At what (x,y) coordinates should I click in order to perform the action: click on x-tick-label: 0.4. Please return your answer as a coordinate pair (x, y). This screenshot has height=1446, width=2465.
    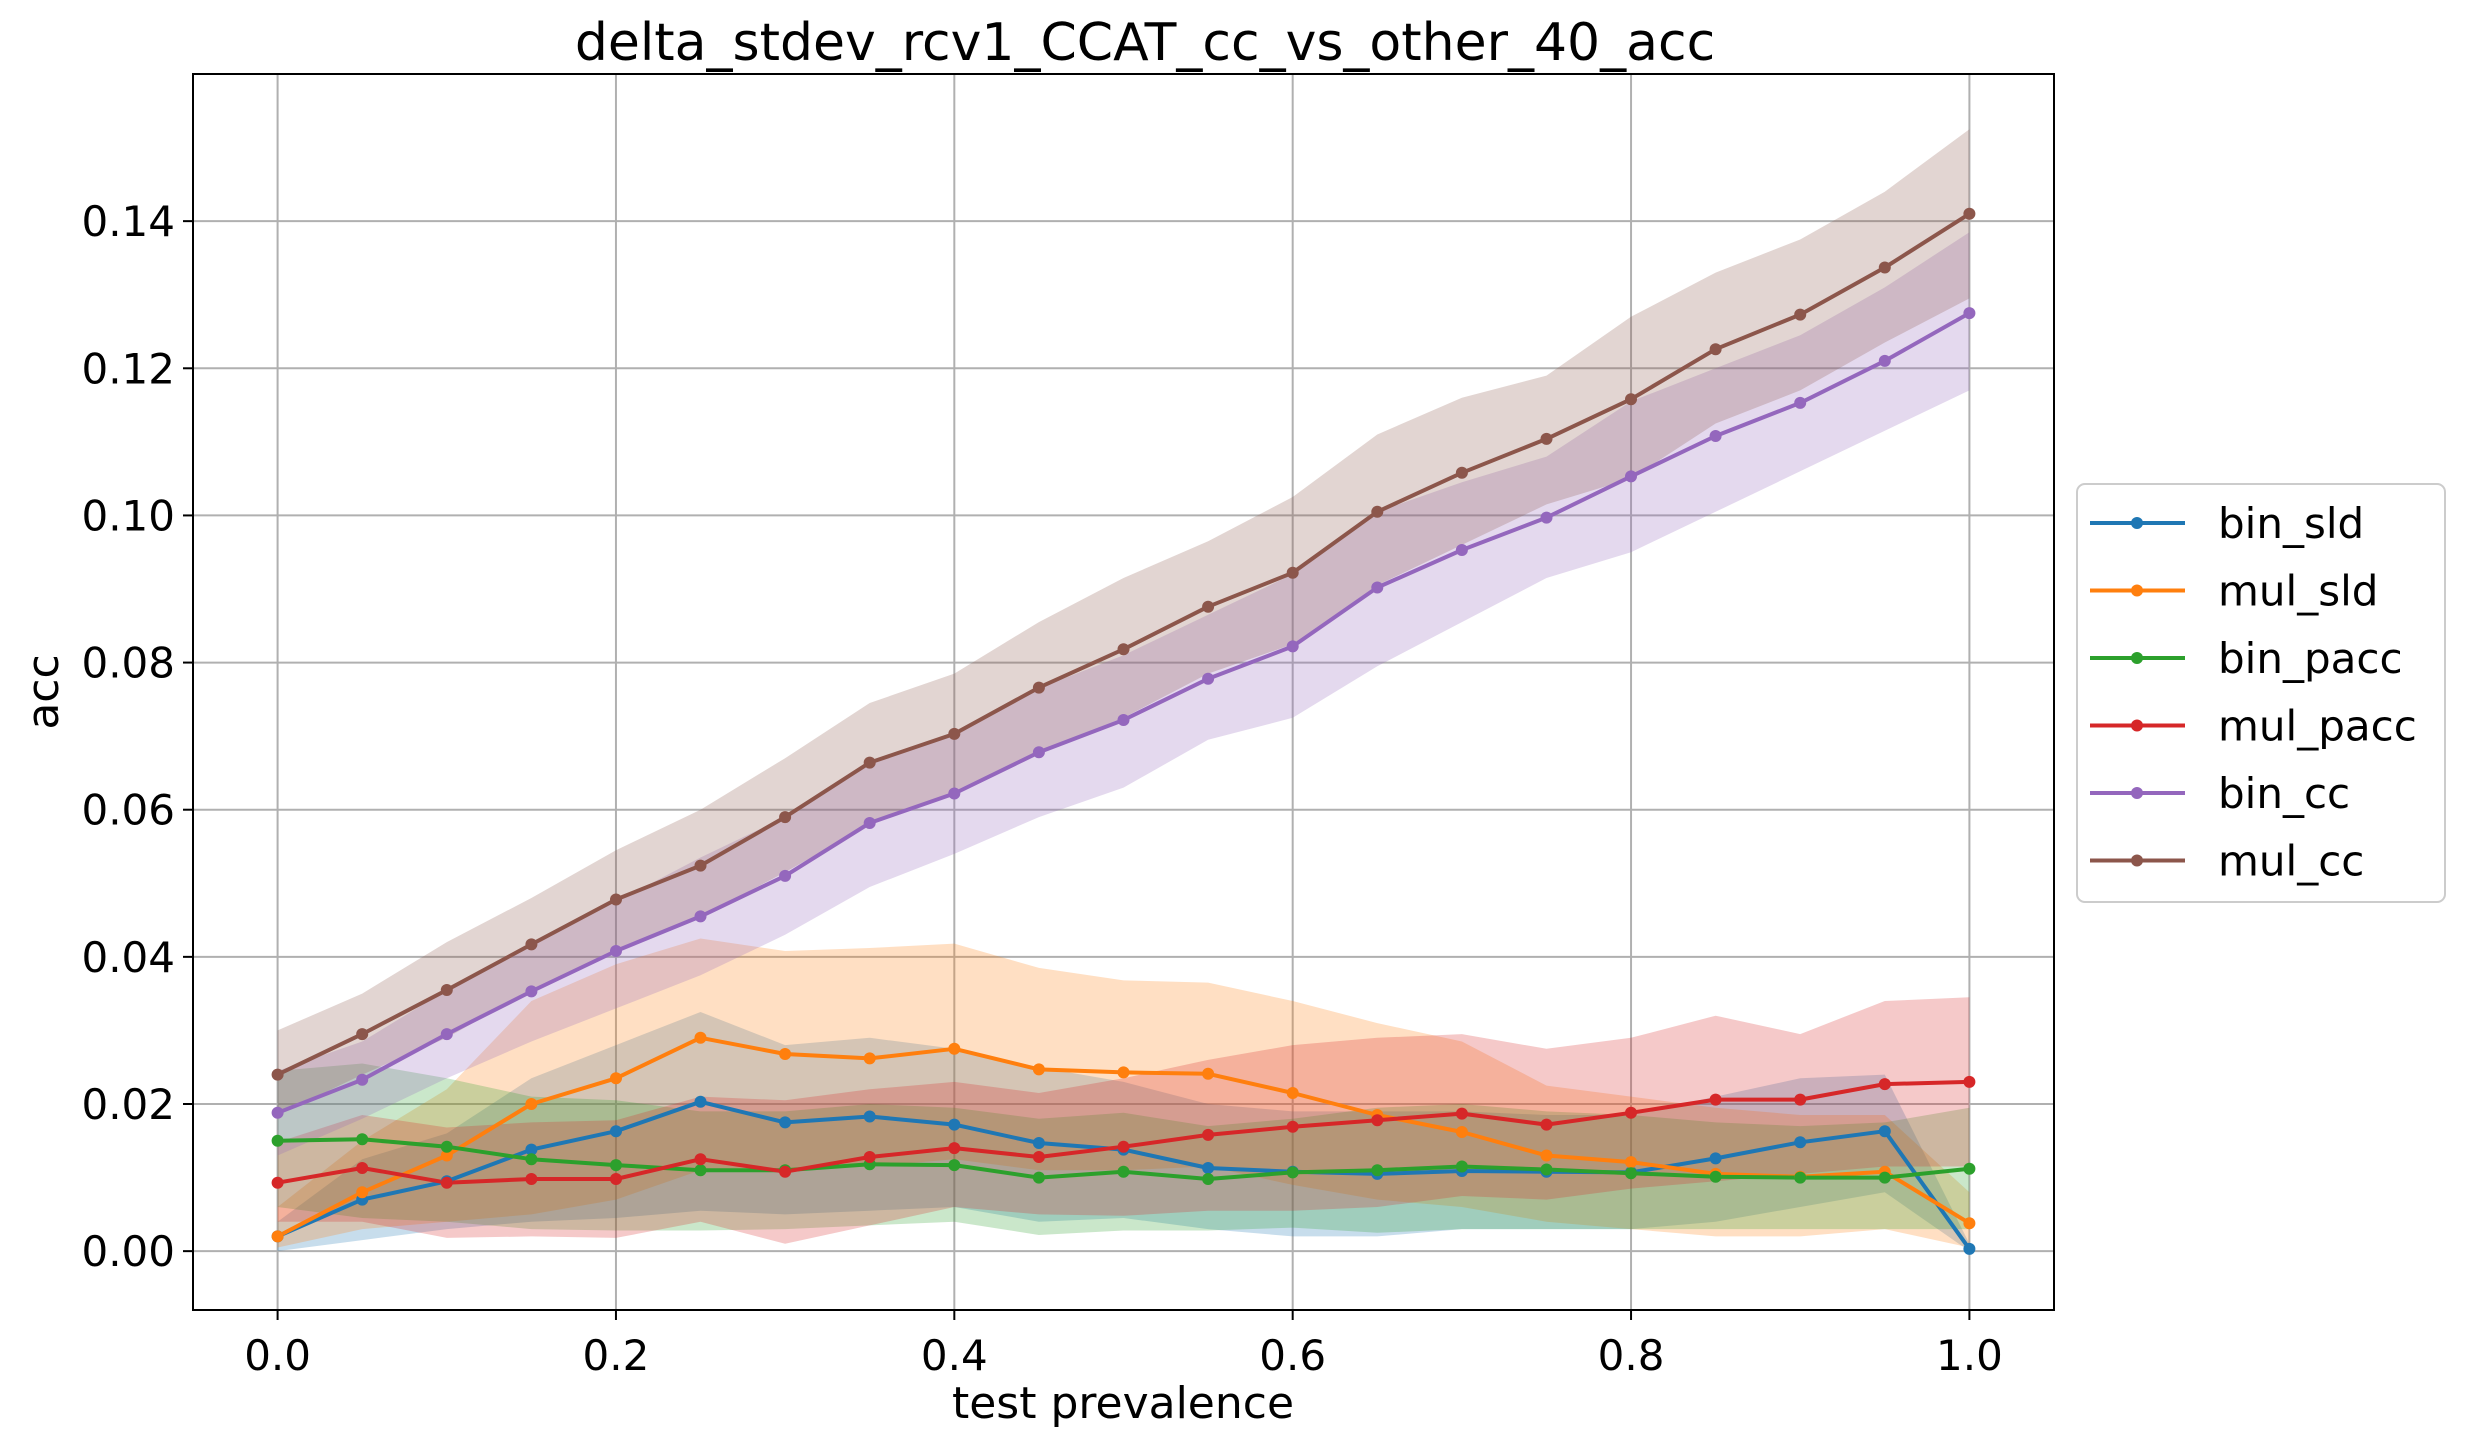
    Looking at the image, I should click on (954, 1355).